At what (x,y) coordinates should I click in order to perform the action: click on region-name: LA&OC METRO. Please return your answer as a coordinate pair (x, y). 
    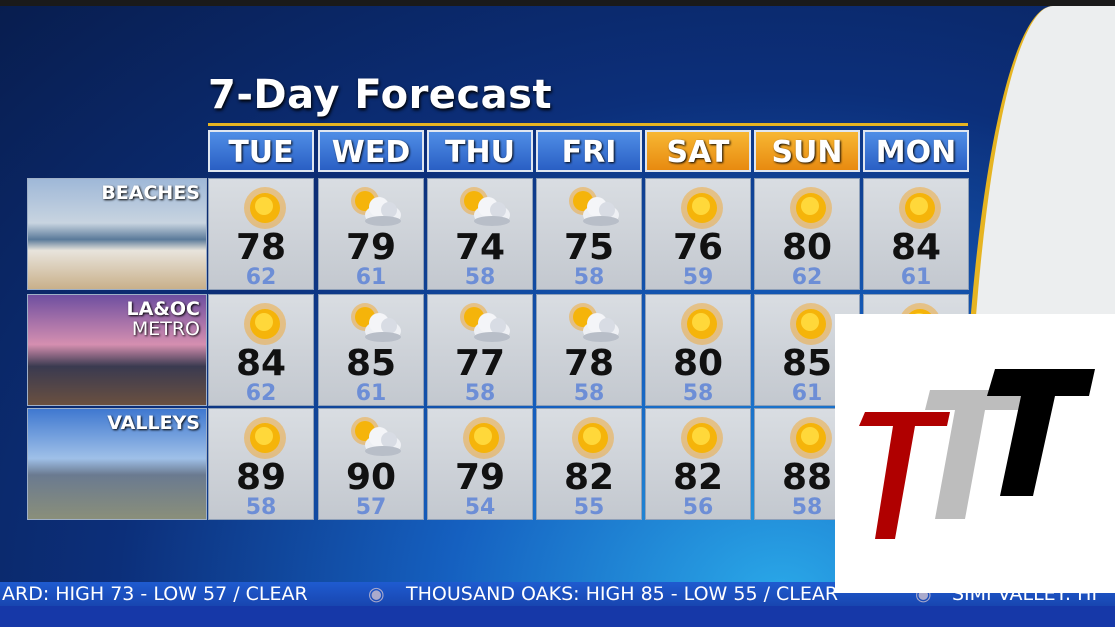
    Looking at the image, I should click on (163, 319).